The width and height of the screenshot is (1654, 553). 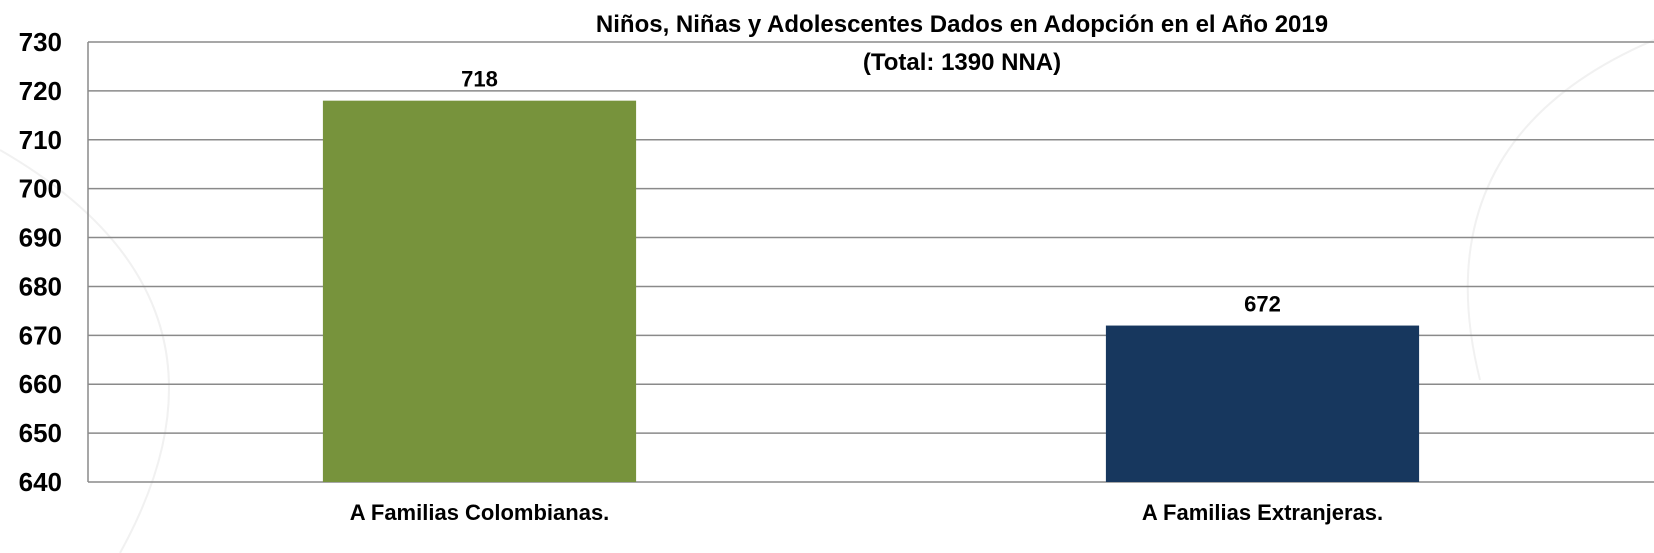 I want to click on y-tick-label: 640, so click(x=40, y=482).